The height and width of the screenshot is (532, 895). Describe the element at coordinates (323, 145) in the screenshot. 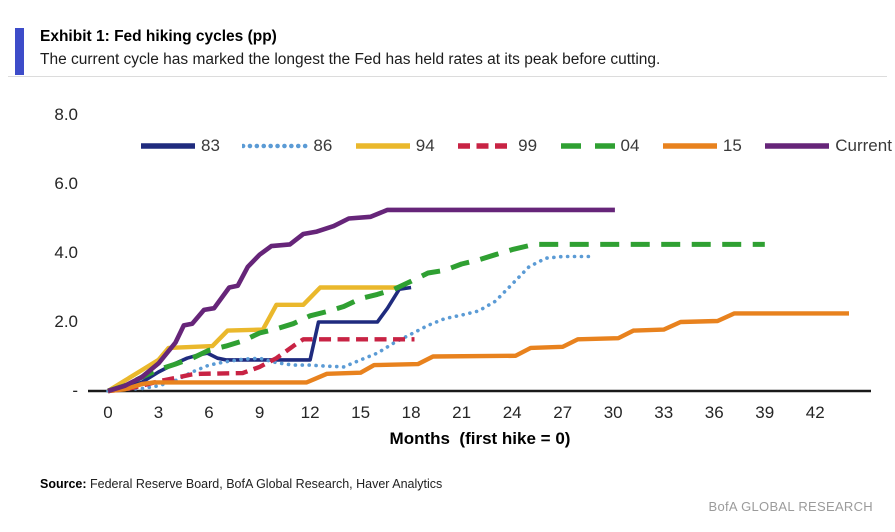

I see `legend-label: 86` at that location.